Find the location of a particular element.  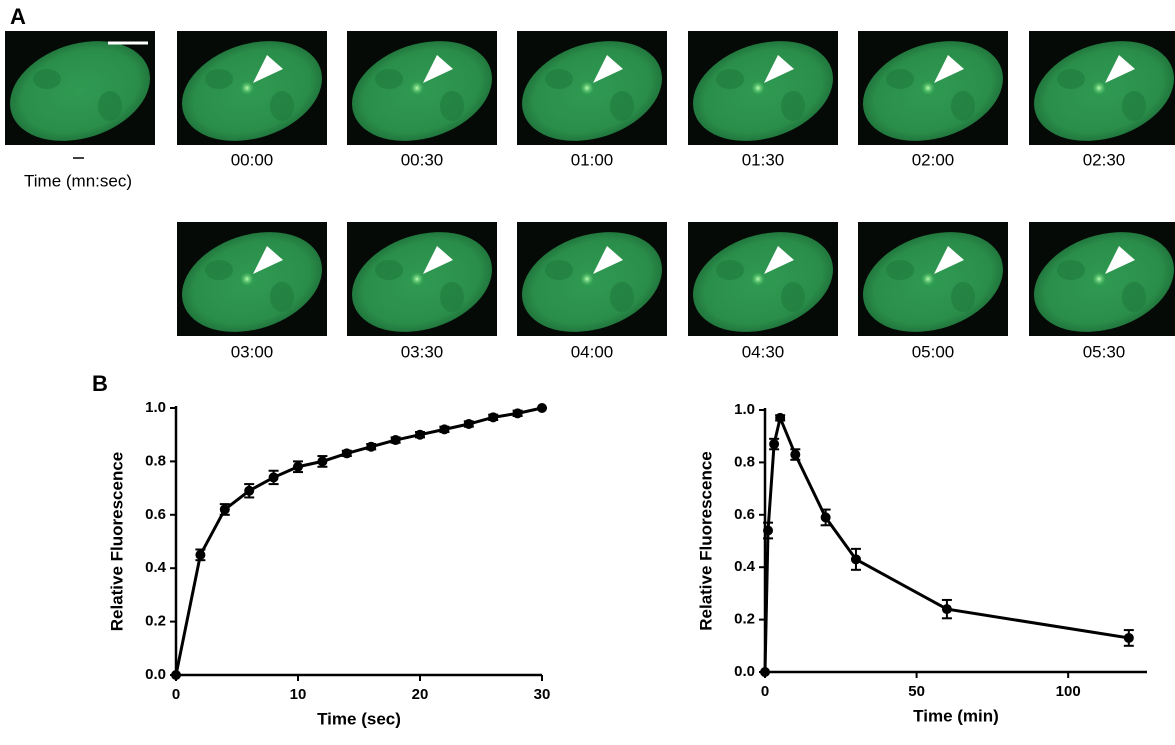

x-axis-label: Time (min) is located at coordinates (956, 715).